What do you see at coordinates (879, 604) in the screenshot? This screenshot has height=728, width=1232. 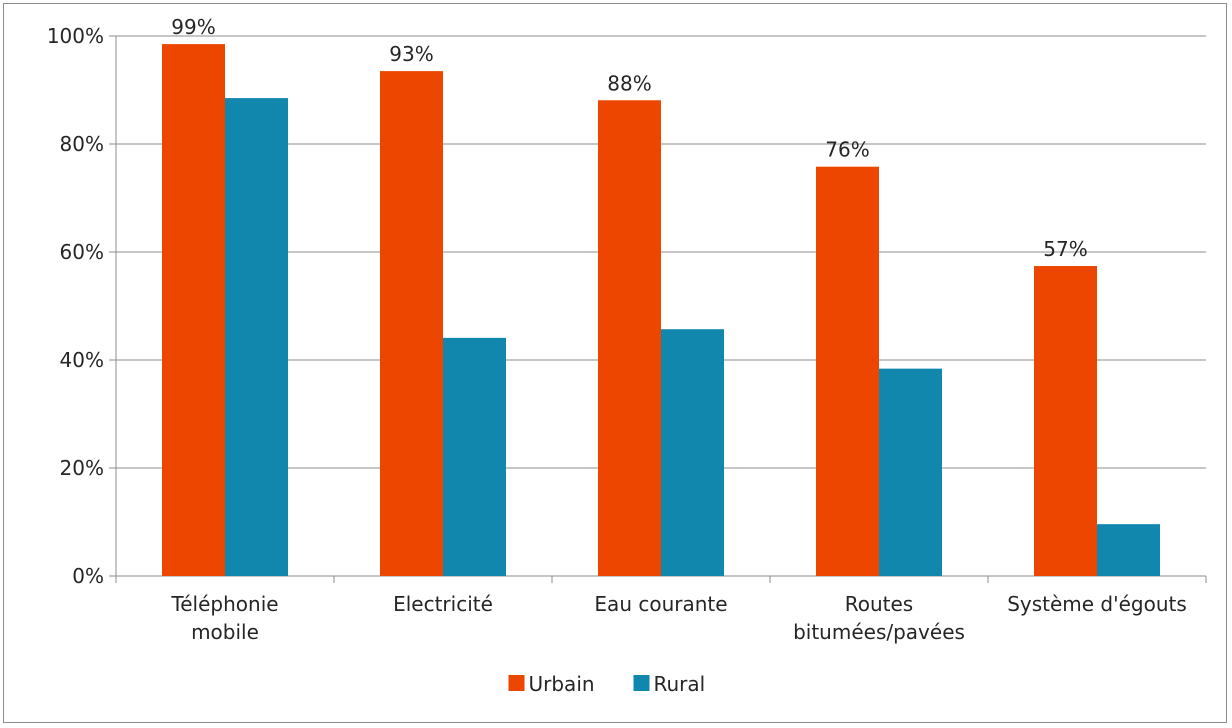 I see `x-category-label: Routes` at bounding box center [879, 604].